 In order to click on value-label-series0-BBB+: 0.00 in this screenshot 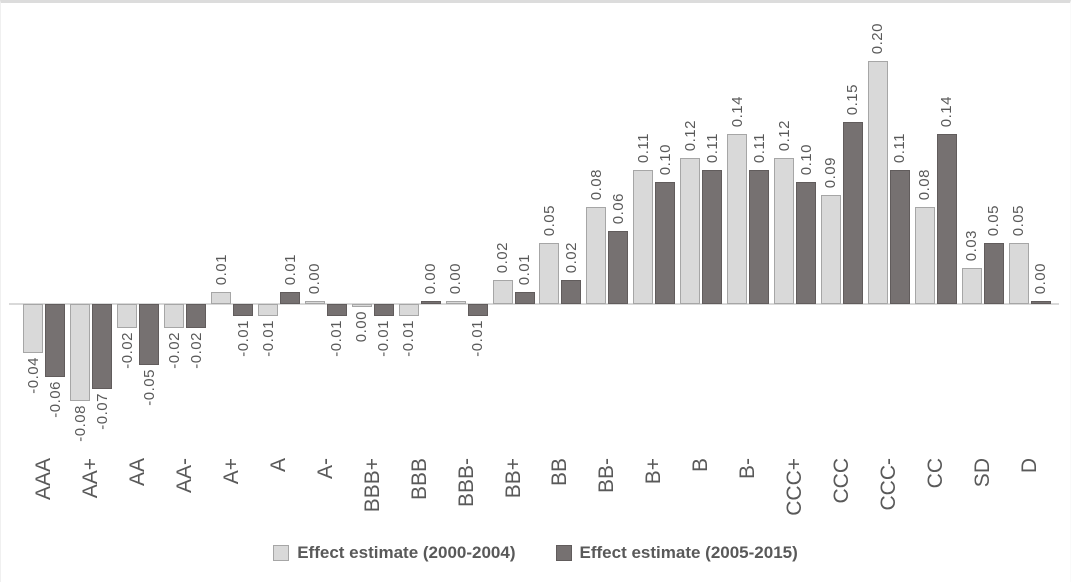, I will do `click(362, 327)`.